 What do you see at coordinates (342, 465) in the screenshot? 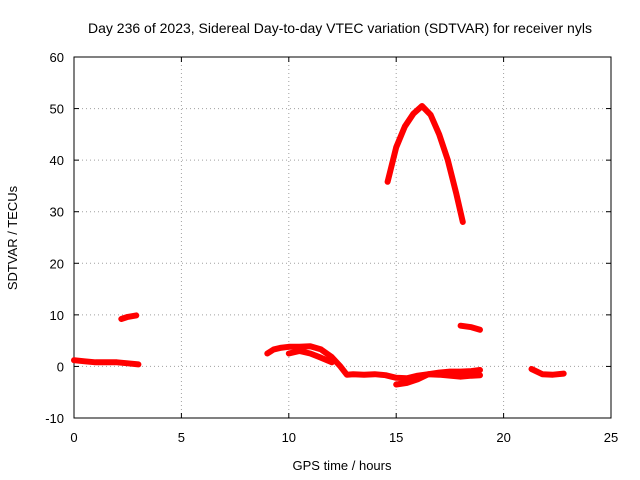
I see `x-axis-label: GPS time / hours` at bounding box center [342, 465].